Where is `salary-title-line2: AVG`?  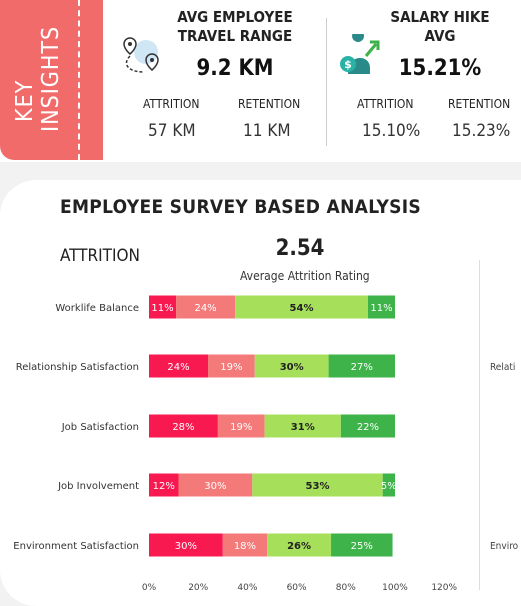
salary-title-line2: AVG is located at coordinates (440, 36).